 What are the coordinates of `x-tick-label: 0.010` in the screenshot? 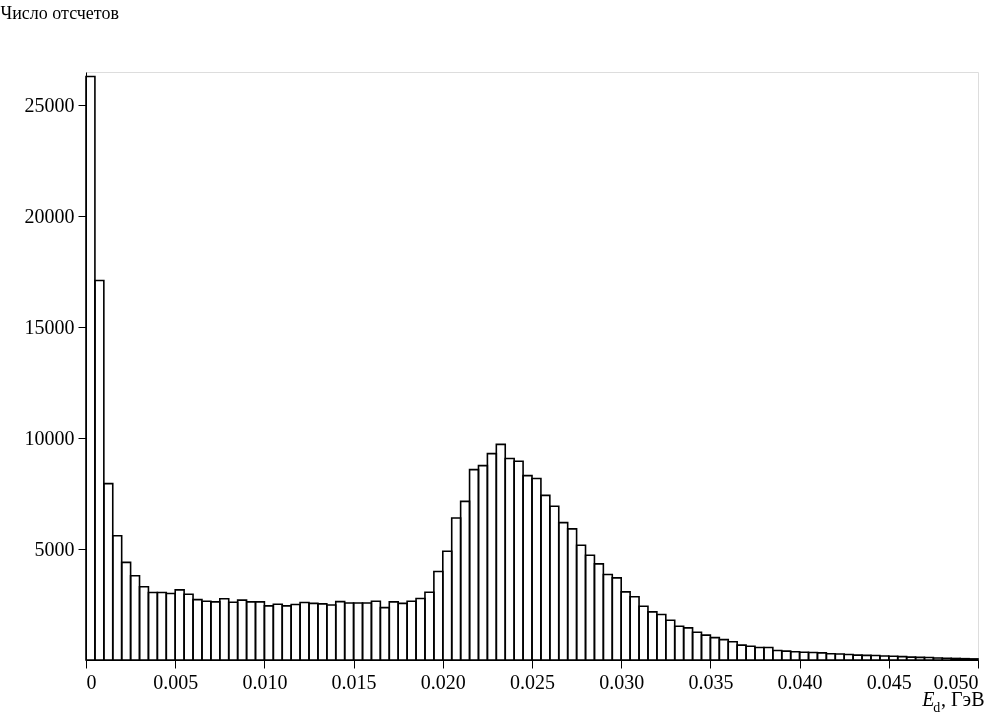 It's located at (265, 681).